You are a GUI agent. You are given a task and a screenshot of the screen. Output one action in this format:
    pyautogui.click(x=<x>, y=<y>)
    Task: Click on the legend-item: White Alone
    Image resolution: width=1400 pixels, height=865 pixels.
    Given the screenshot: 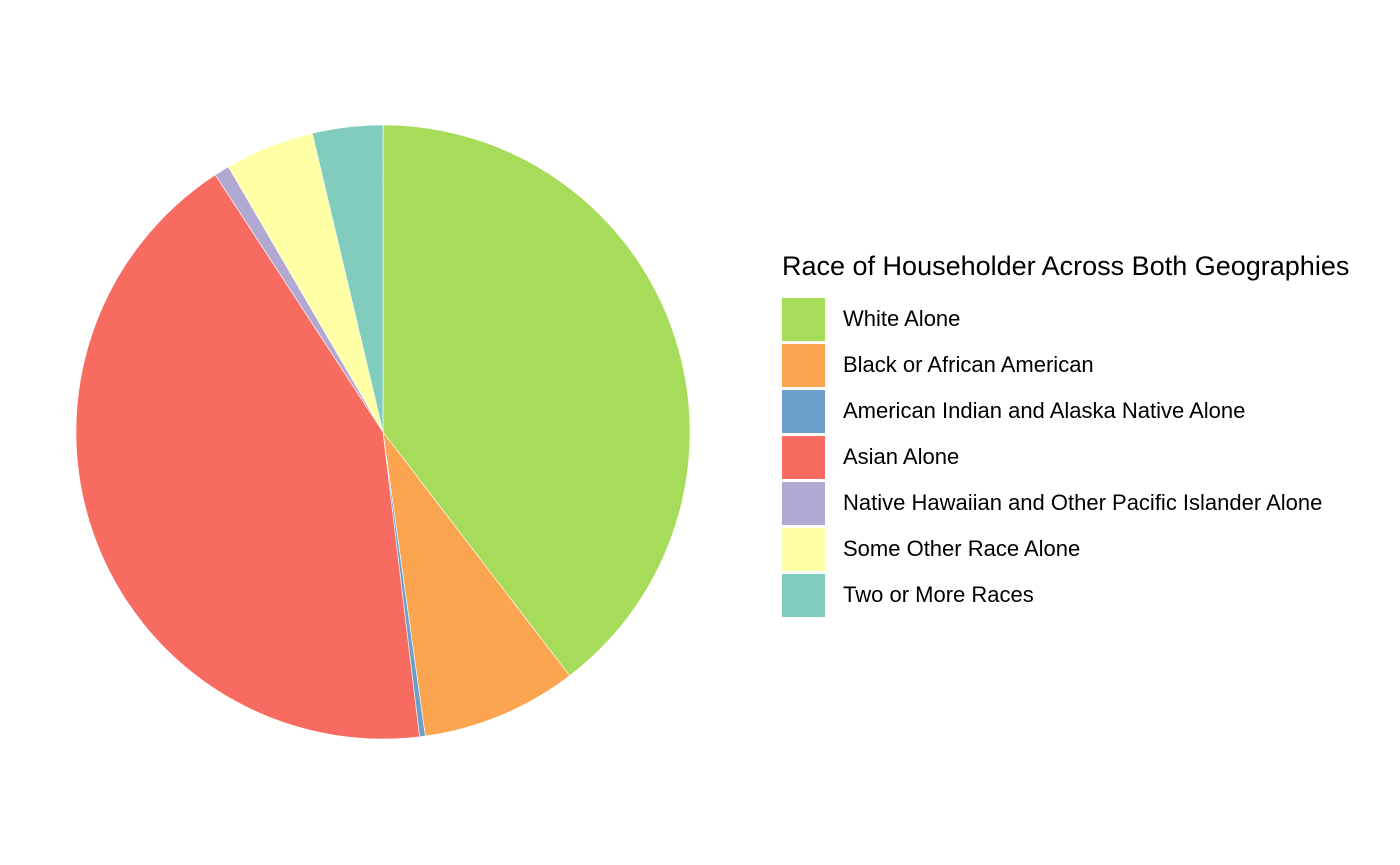 What is the action you would take?
    pyautogui.click(x=1065, y=319)
    